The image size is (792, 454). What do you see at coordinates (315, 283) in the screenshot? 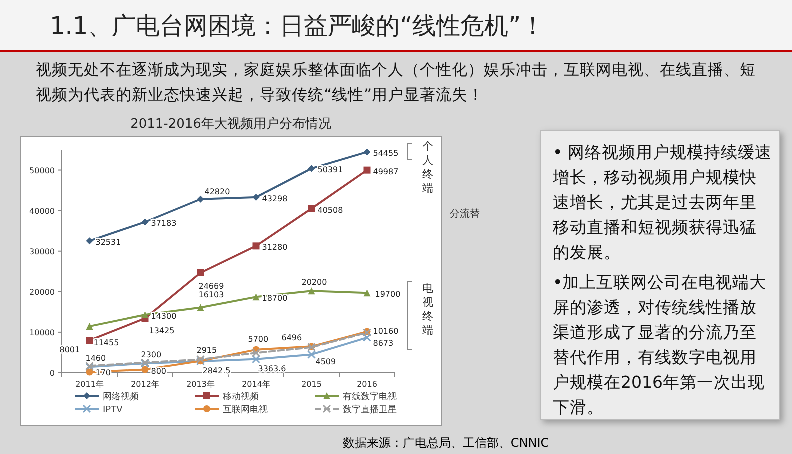
I see `data-label: 20200` at bounding box center [315, 283].